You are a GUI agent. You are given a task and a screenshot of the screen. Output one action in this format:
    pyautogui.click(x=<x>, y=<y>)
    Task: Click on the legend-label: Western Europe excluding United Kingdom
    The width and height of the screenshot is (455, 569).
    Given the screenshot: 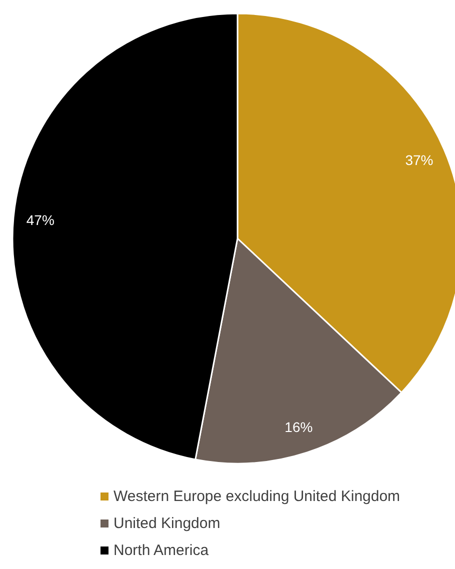 What is the action you would take?
    pyautogui.click(x=257, y=496)
    